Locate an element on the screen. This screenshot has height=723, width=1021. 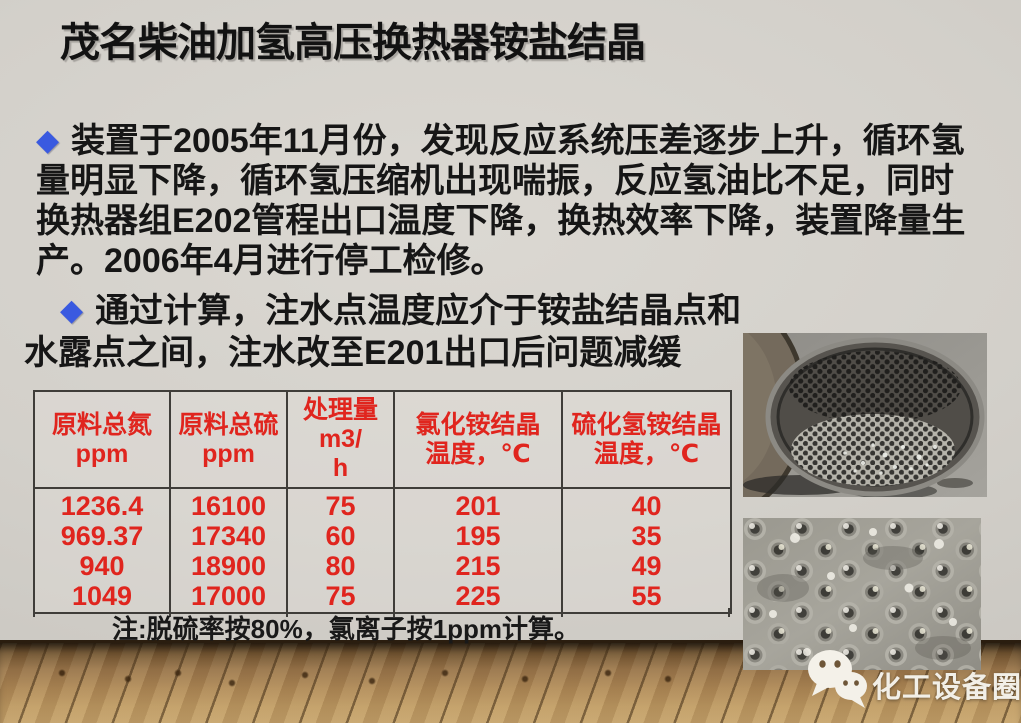
header-line: h is located at coordinates (340, 468).